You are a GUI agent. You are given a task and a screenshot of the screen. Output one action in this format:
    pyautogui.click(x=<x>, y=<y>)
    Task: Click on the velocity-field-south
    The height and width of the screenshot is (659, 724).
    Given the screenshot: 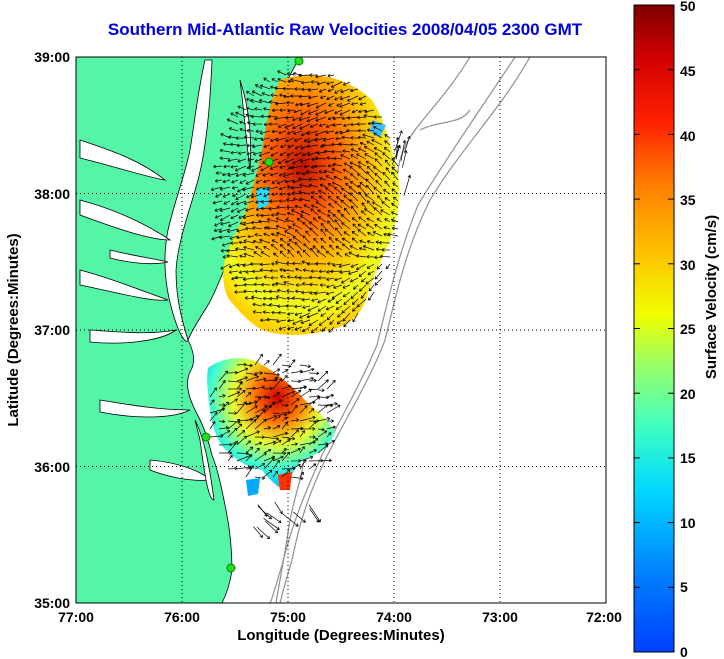 What is the action you would take?
    pyautogui.click(x=271, y=424)
    